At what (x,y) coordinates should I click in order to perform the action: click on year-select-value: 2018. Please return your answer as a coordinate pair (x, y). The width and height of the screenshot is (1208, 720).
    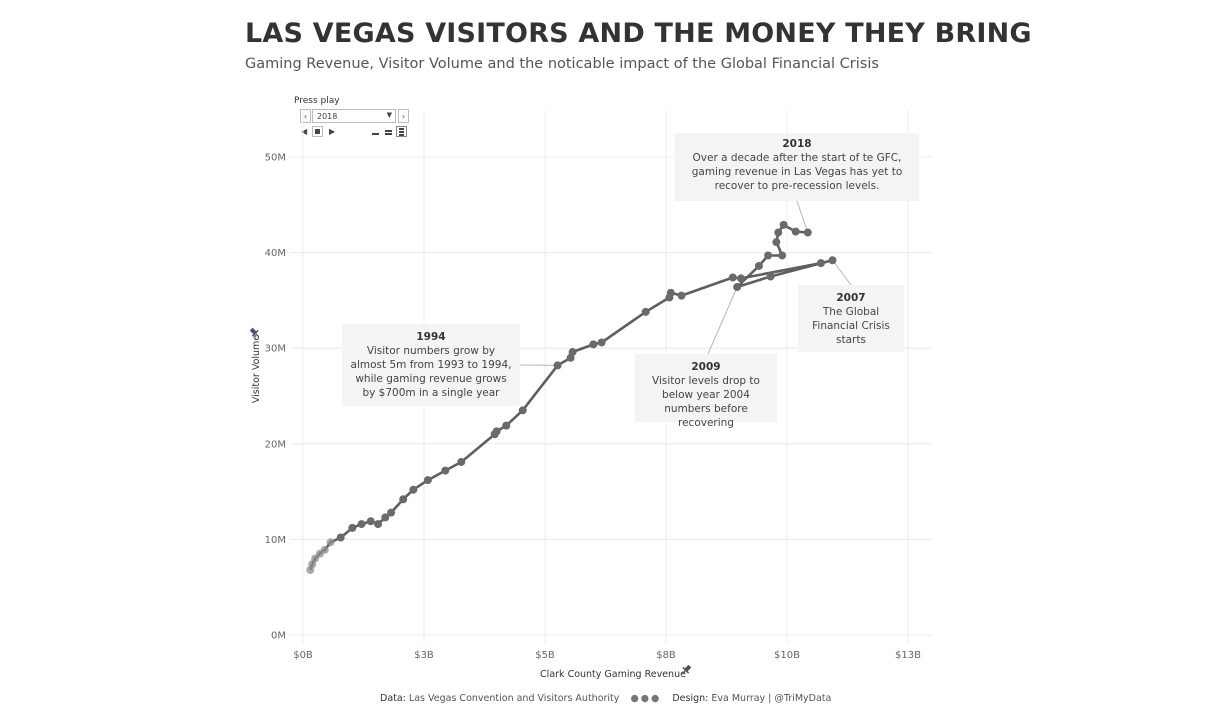
    Looking at the image, I should click on (327, 116).